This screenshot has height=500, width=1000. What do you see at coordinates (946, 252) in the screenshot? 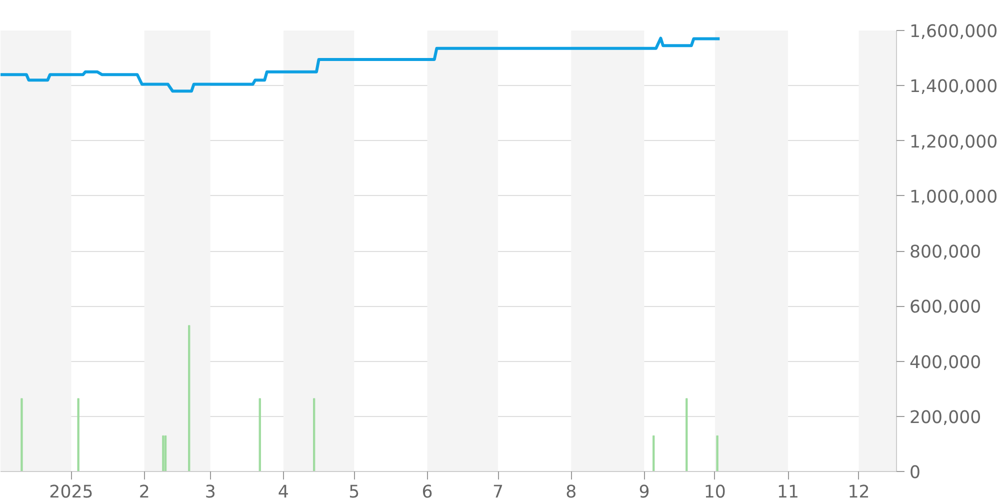
I see `y-tick-label: 800,000` at bounding box center [946, 252].